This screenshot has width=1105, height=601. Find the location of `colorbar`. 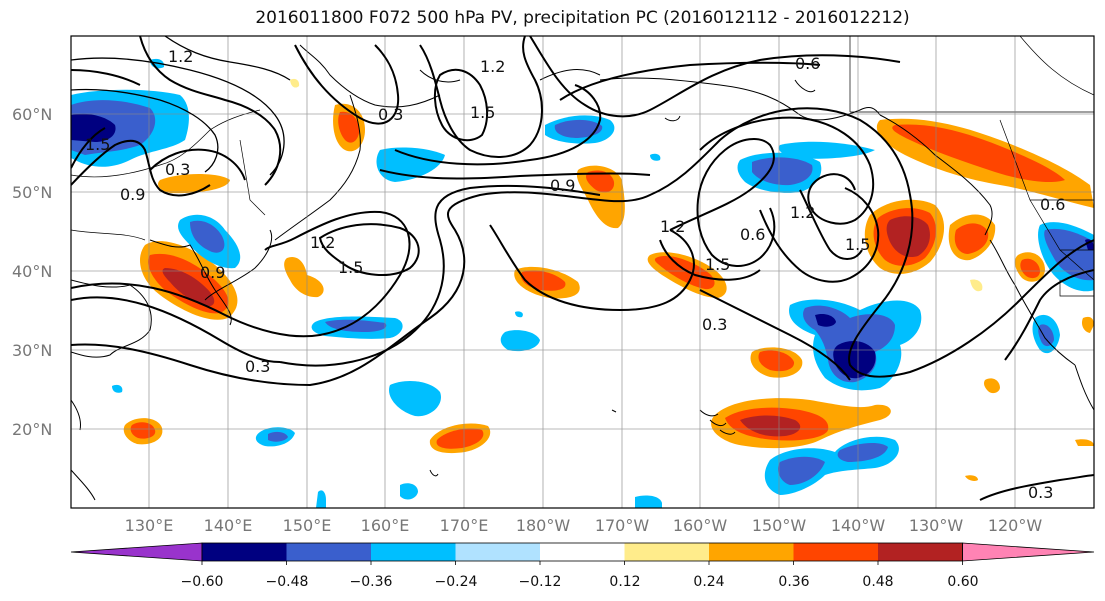

colorbar is located at coordinates (582, 553).